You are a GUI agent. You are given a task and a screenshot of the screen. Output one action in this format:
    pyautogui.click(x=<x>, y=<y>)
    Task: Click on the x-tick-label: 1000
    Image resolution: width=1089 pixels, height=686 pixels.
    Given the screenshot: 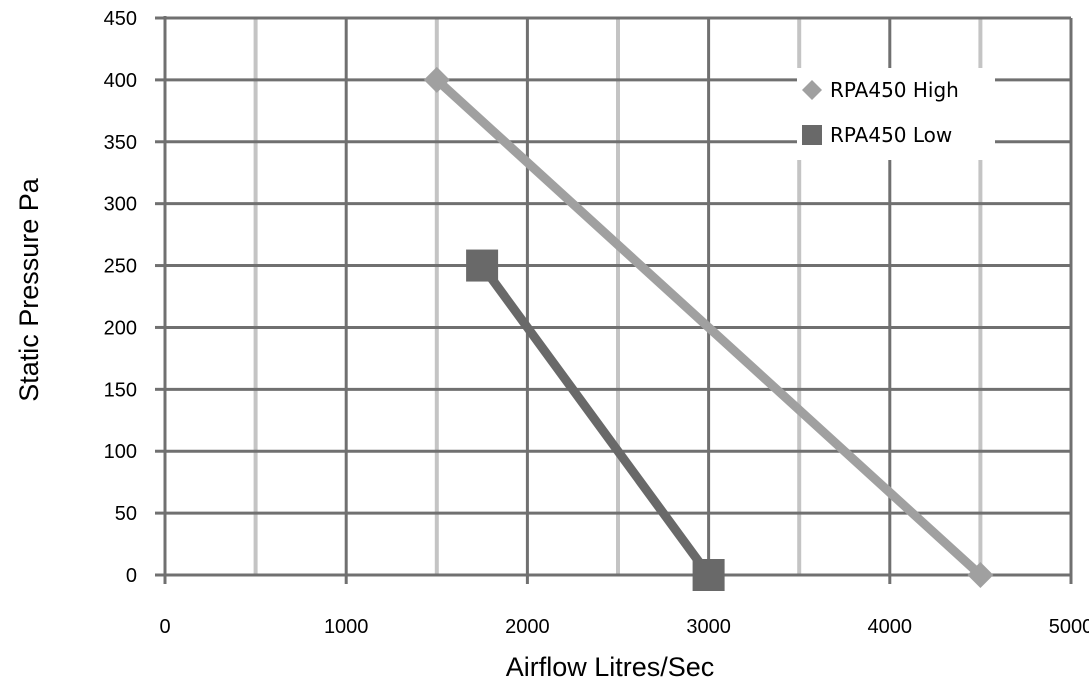 What is the action you would take?
    pyautogui.click(x=346, y=627)
    